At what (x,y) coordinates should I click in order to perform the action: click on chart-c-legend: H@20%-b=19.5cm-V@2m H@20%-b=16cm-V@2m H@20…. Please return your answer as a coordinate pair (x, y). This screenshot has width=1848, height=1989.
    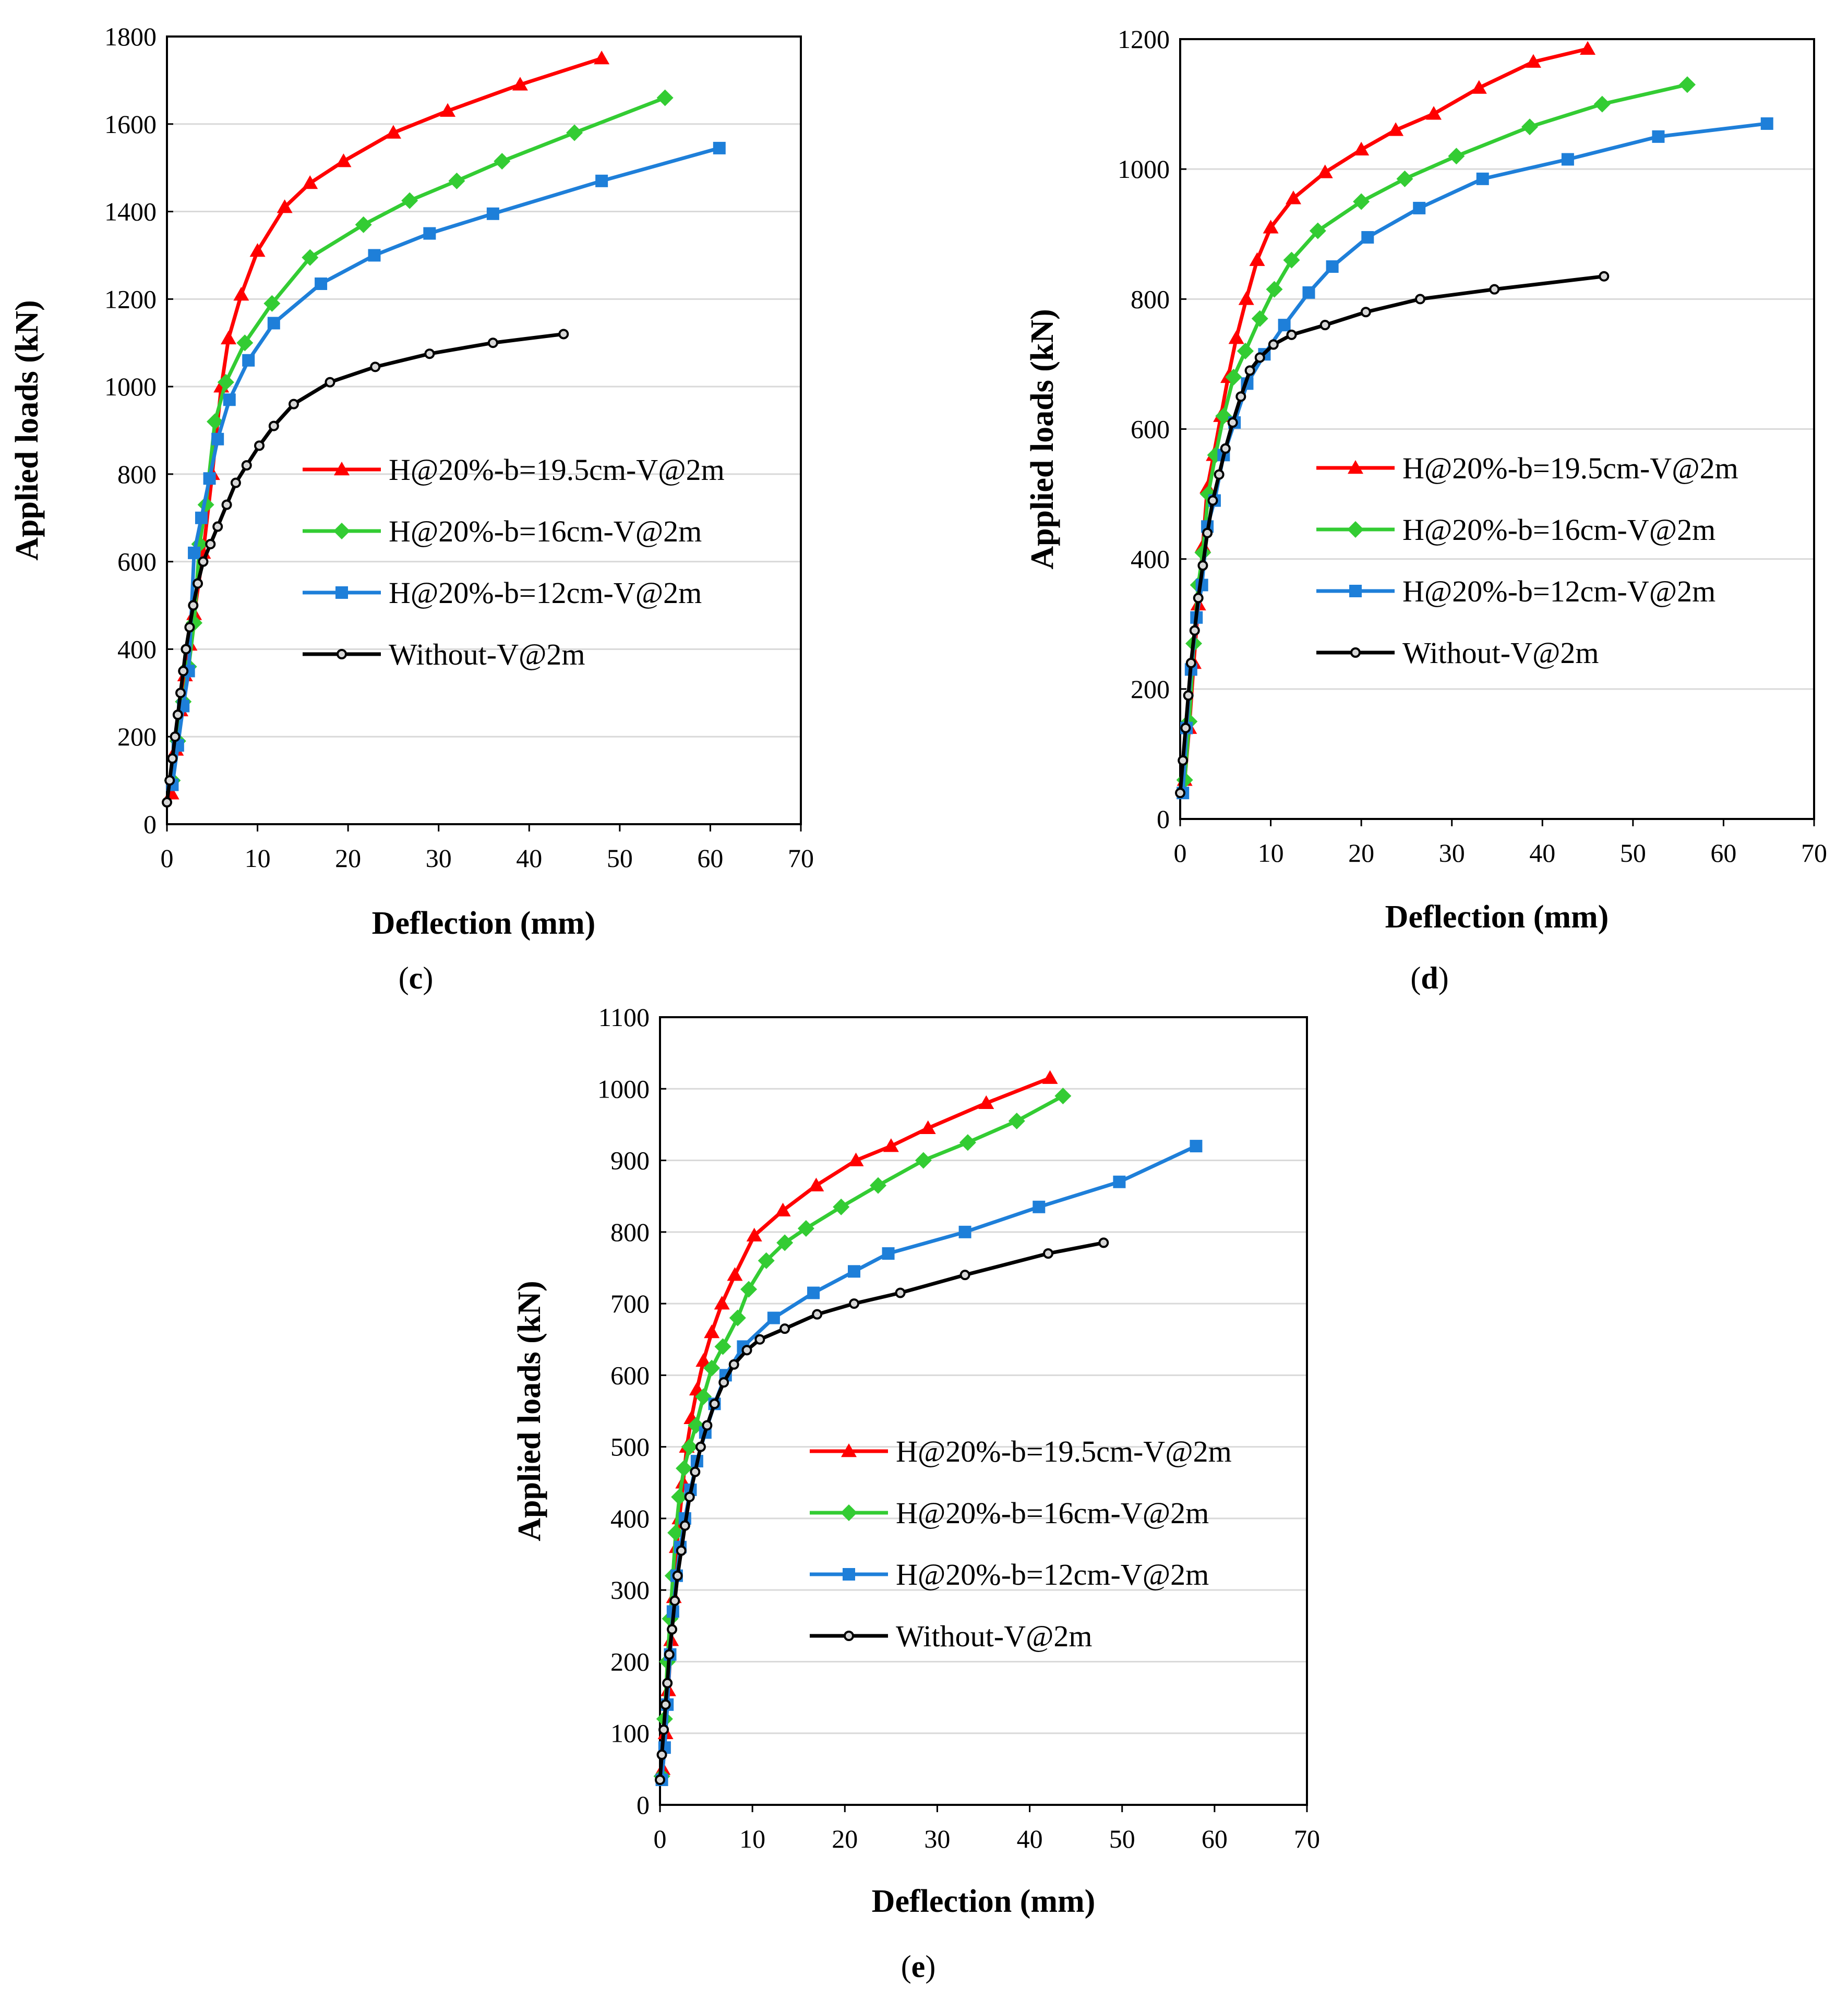
    Looking at the image, I should click on (514, 562).